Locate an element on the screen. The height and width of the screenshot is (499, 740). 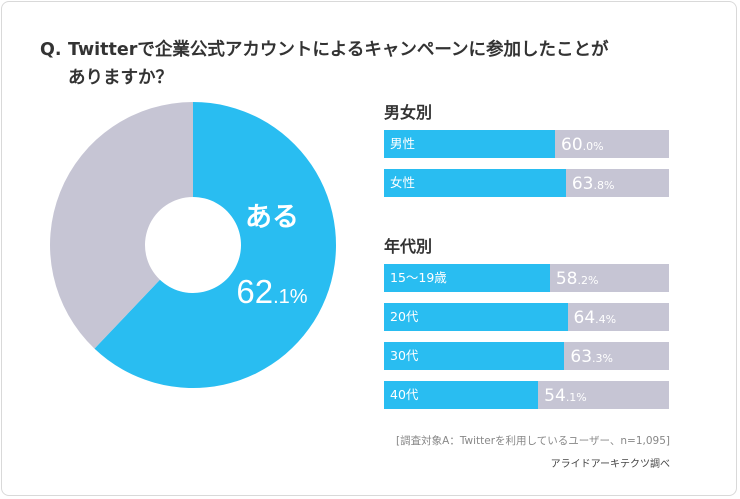
question-prefix: Q. is located at coordinates (51, 50).